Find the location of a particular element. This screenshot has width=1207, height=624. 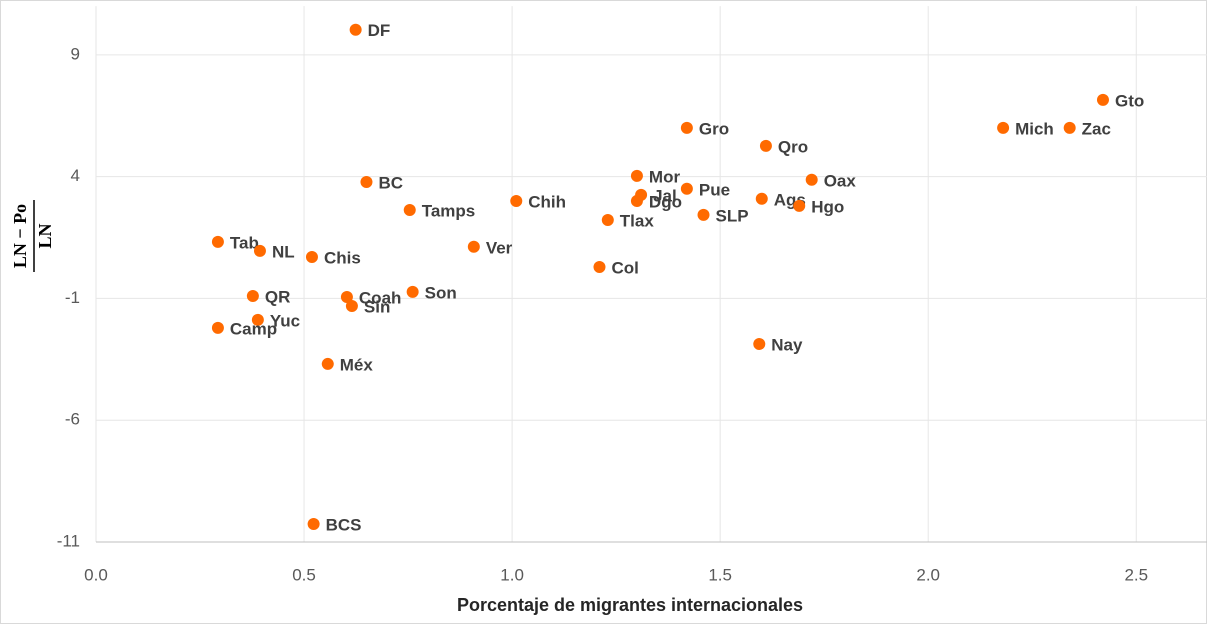

point-label: Oax is located at coordinates (840, 180).